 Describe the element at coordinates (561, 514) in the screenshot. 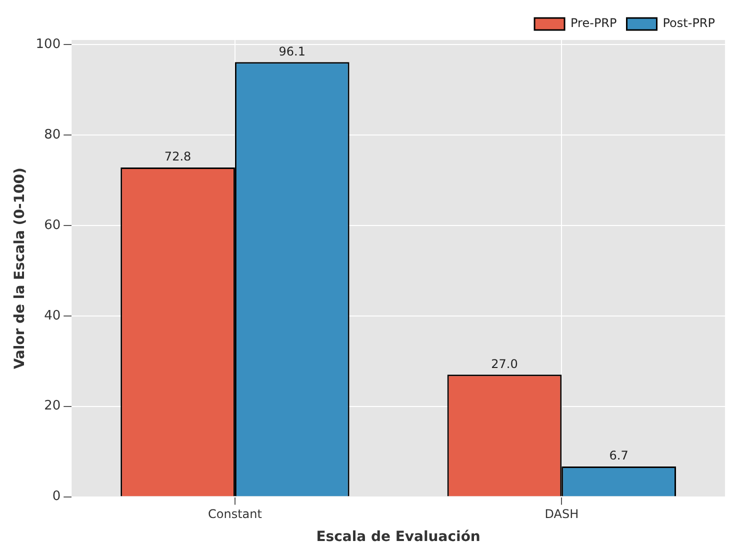

I see `x-tick-label: DASH` at that location.